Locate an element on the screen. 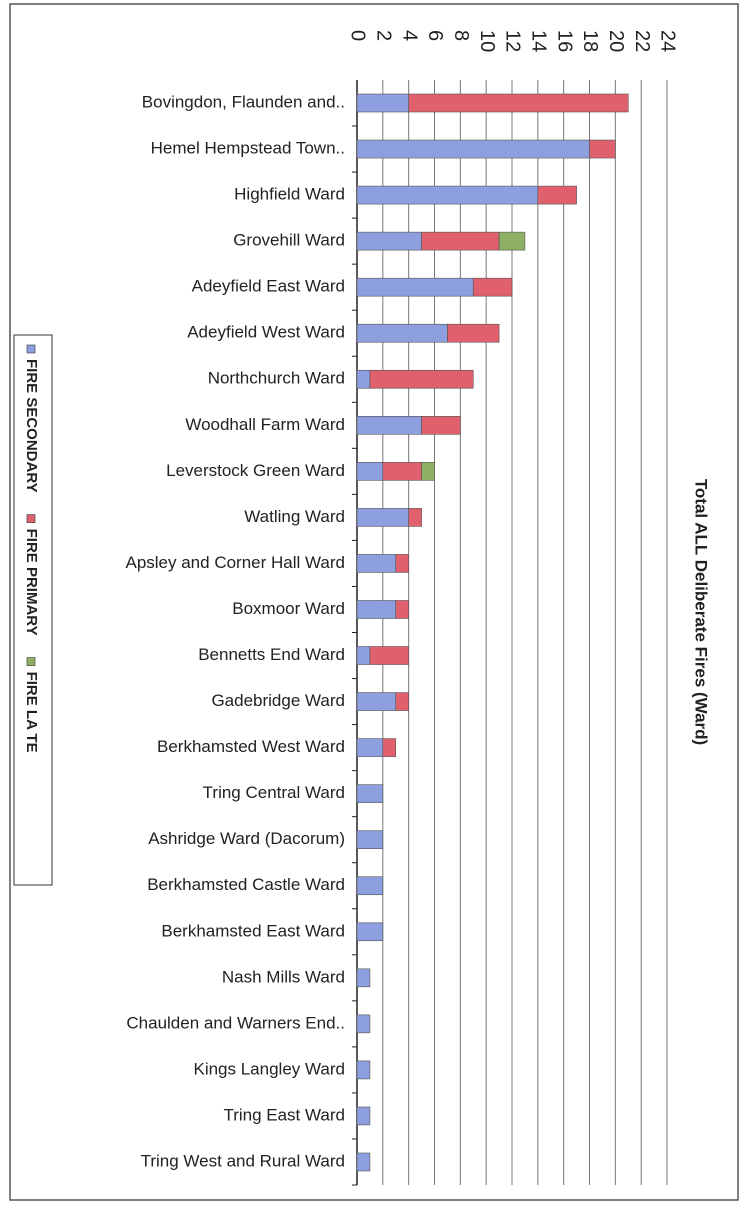  y-tick-label: Woodhall Farm Ward is located at coordinates (265, 424).